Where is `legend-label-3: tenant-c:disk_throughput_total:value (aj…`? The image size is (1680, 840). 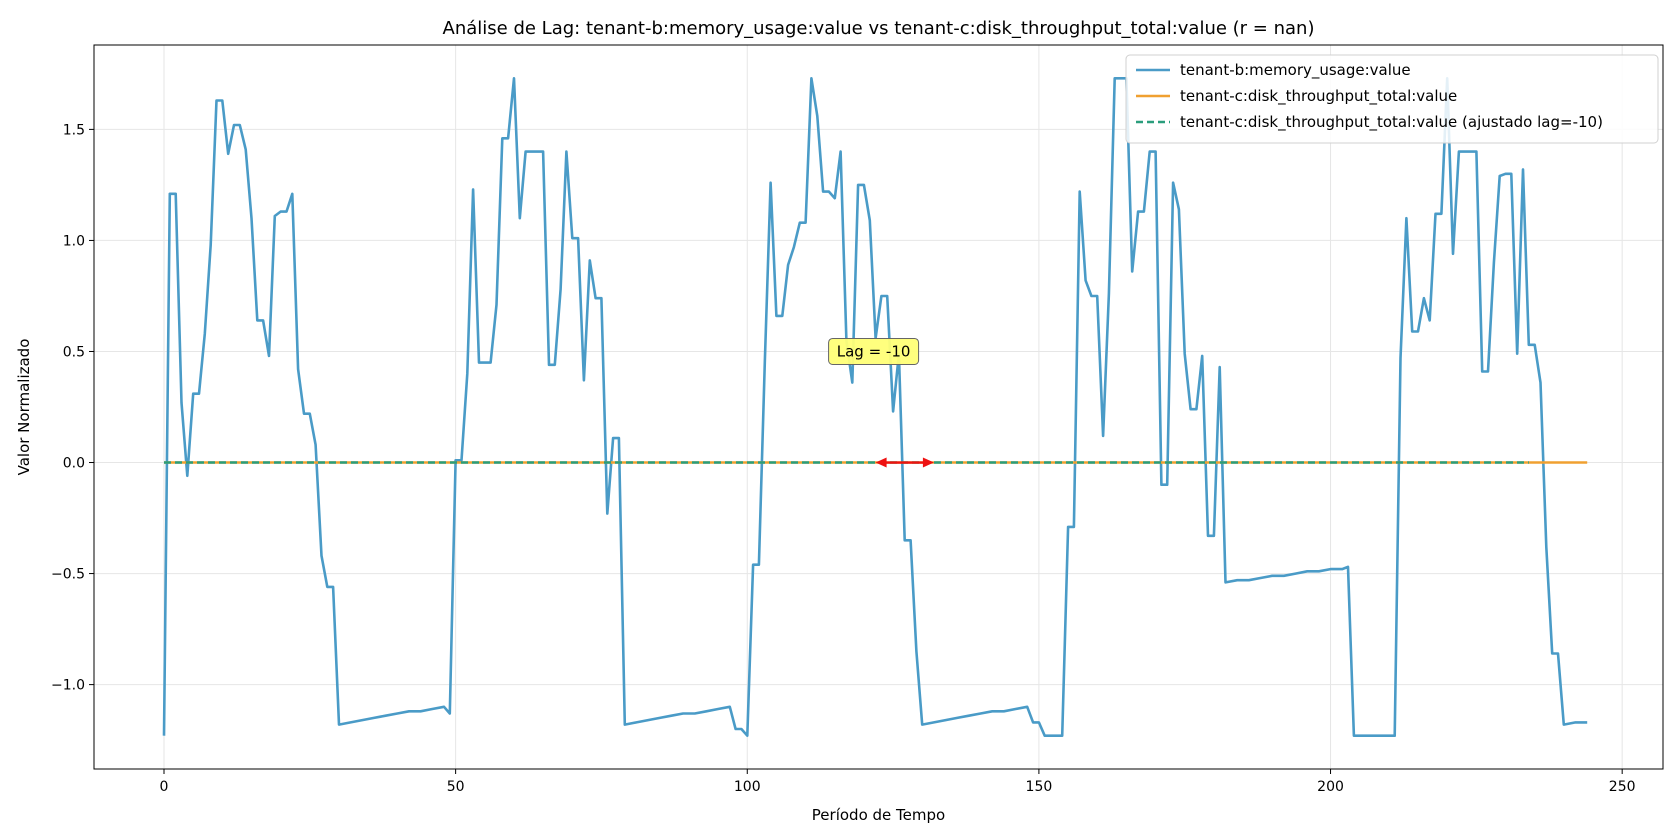 legend-label-3: tenant-c:disk_throughput_total:value (aj… is located at coordinates (1391, 122).